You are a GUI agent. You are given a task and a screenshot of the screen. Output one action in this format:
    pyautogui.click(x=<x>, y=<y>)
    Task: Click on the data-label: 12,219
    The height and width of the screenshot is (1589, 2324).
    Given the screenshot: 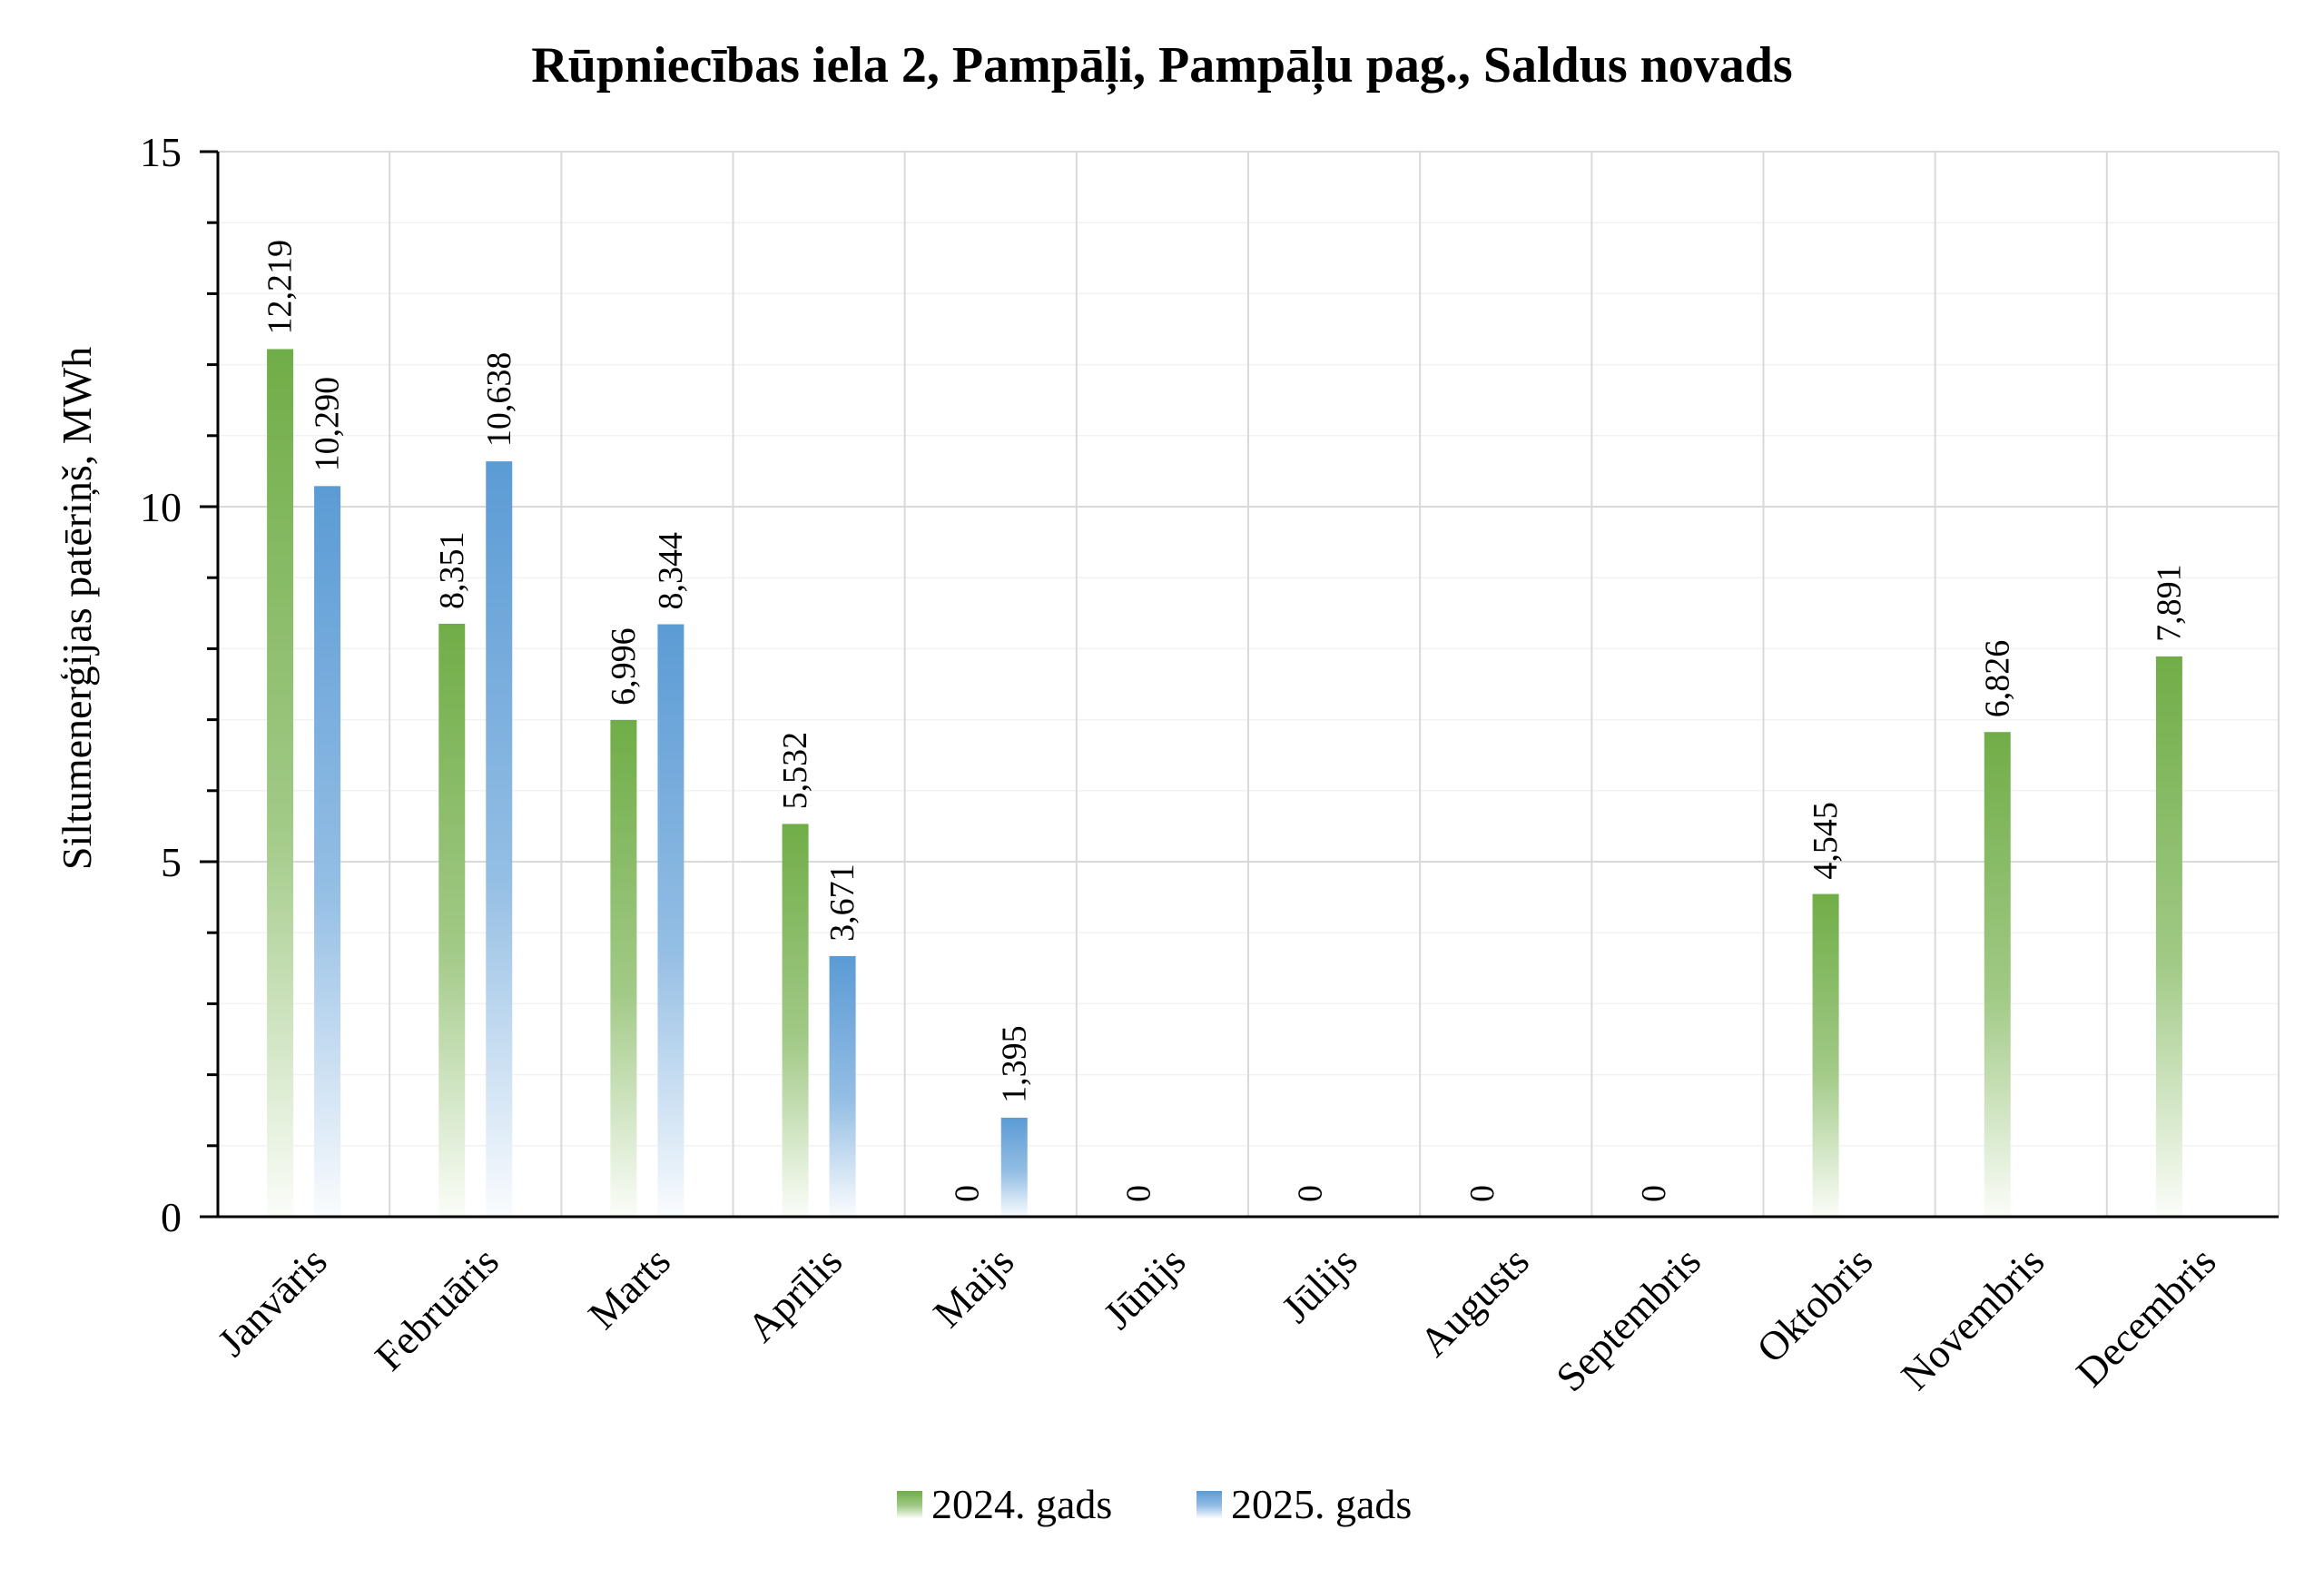 What is the action you would take?
    pyautogui.click(x=280, y=287)
    